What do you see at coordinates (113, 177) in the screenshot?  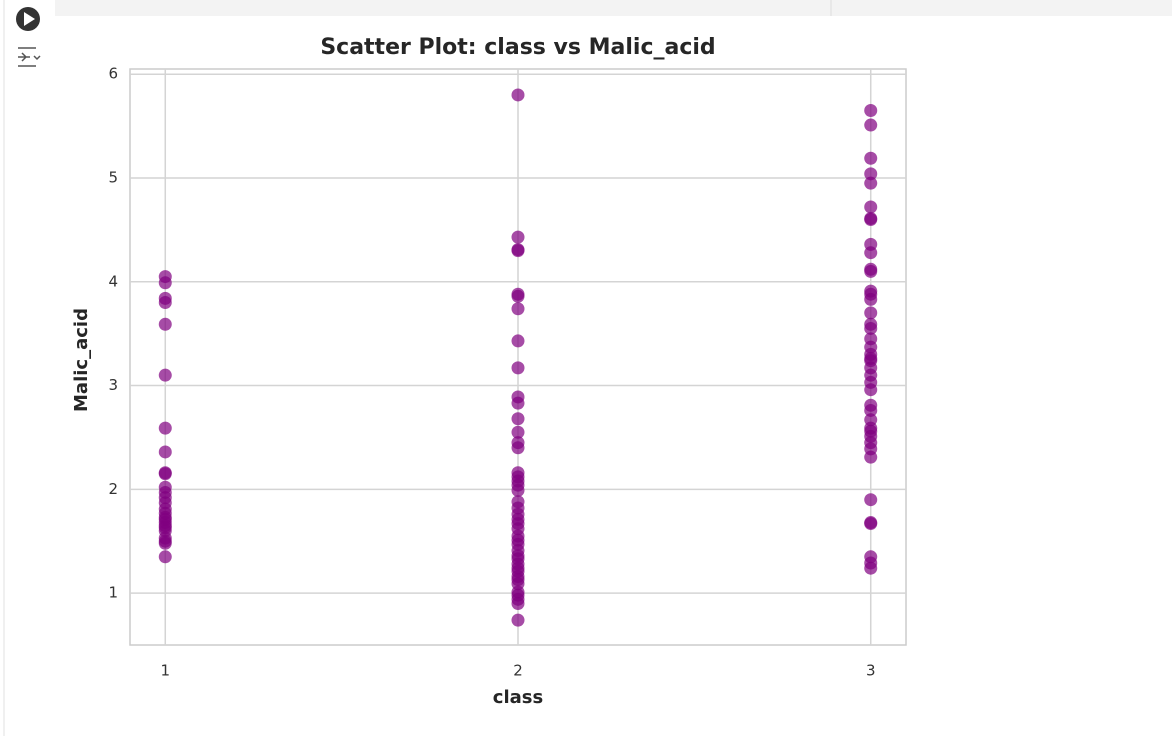 I see `y-tick-label: 5` at bounding box center [113, 177].